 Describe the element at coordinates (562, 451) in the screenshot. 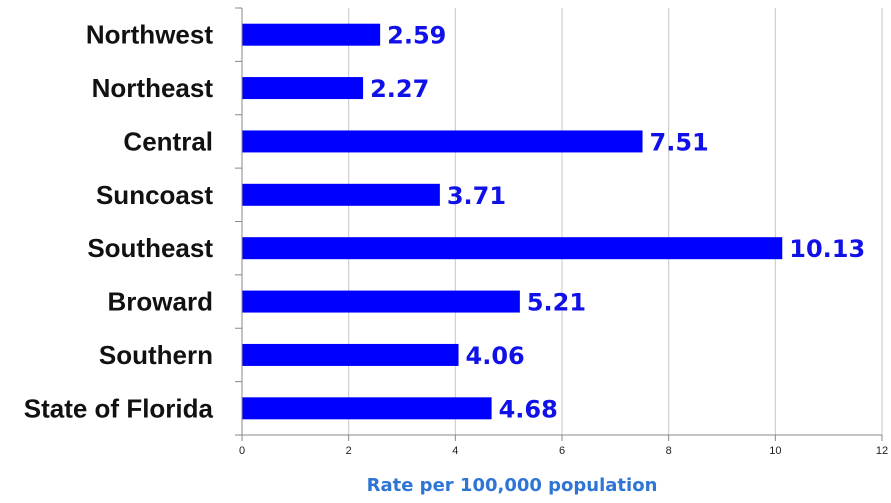

I see `x-tick-label: 6` at that location.